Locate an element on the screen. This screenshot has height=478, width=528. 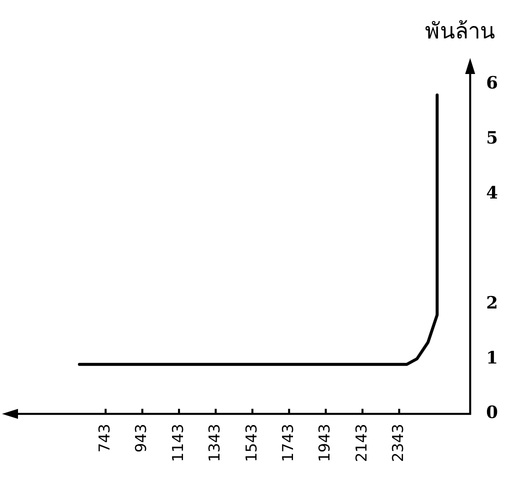
y-tick-label: 5 is located at coordinates (492, 138).